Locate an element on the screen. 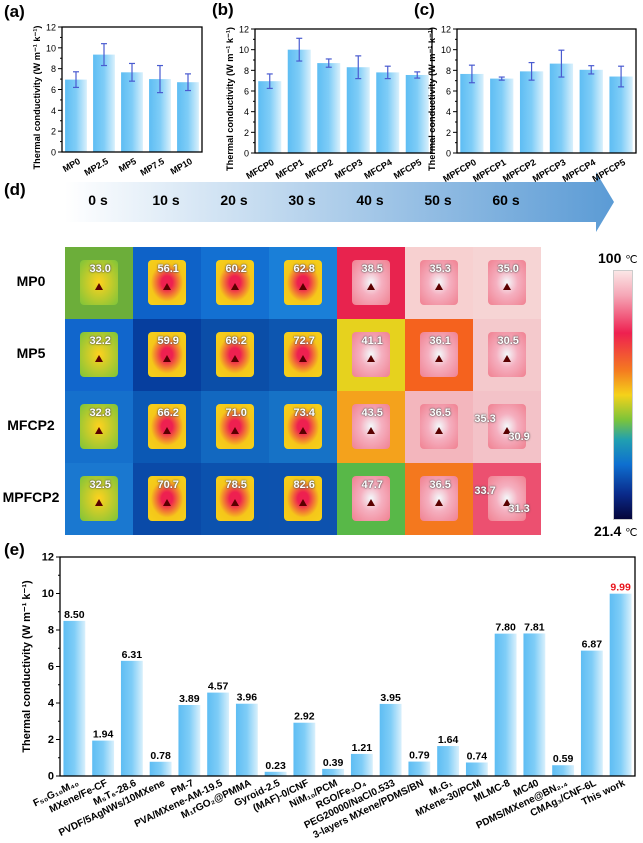  temperature-readout: 68.2 is located at coordinates (236, 340).